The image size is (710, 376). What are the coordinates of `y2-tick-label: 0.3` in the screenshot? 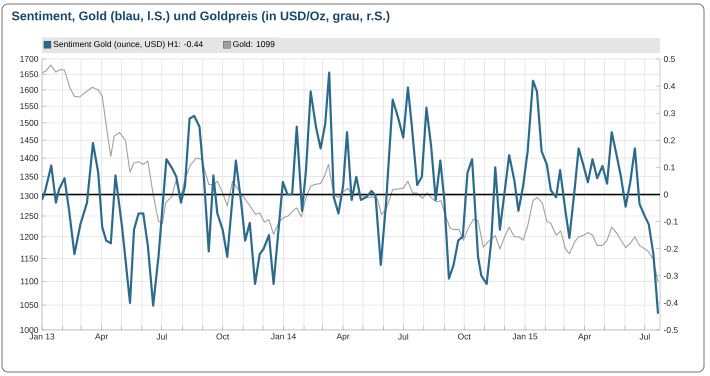 It's located at (669, 113).